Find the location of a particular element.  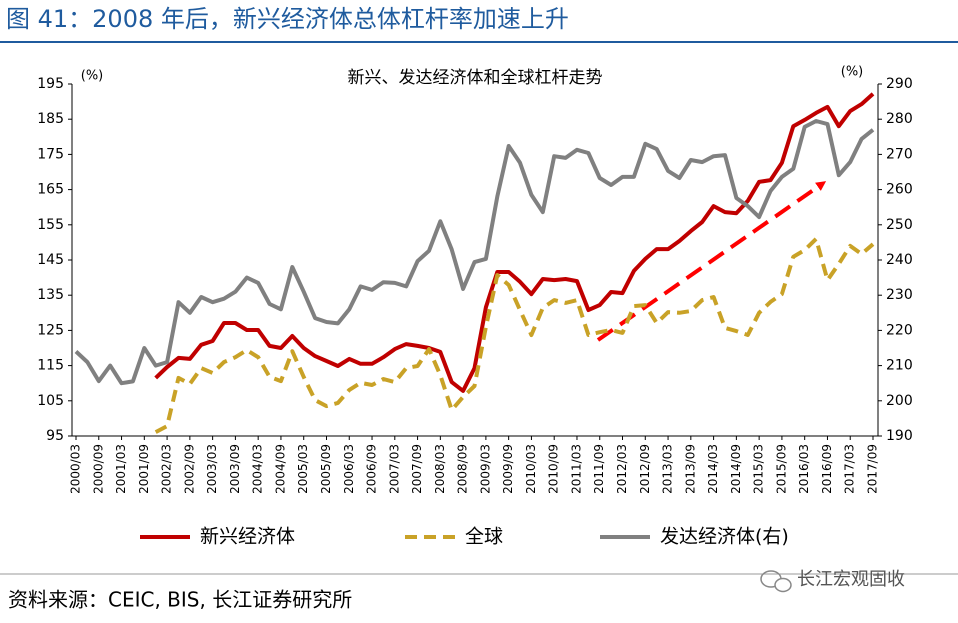

legend-label: 发达经济体(右) is located at coordinates (724, 537).